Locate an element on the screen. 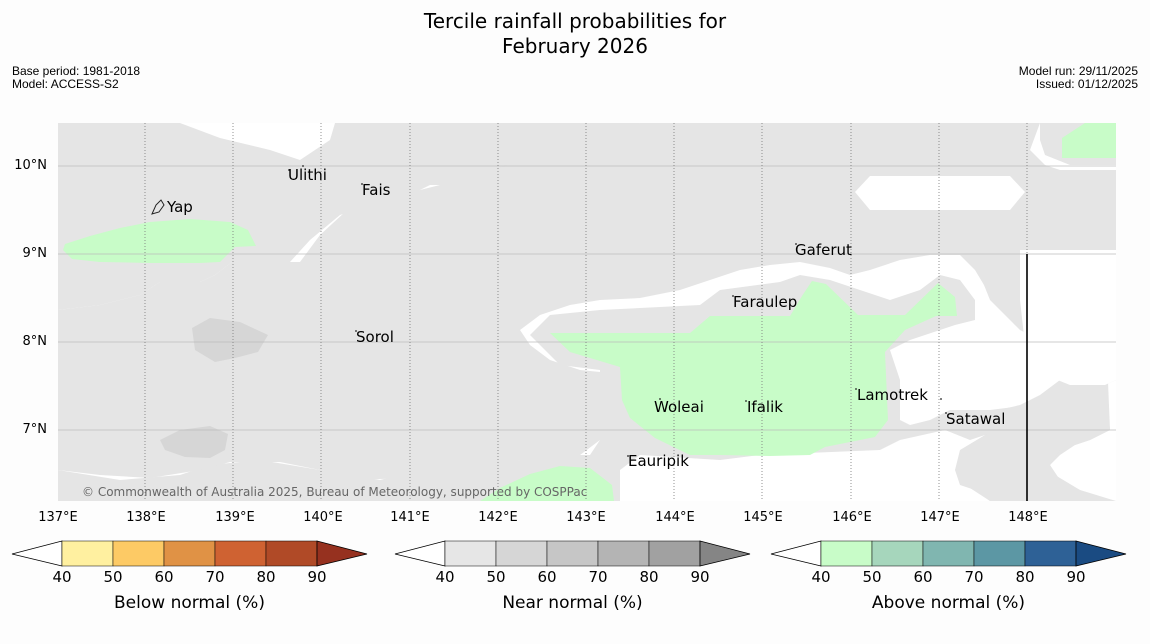 This screenshot has height=644, width=1150. place-label-faraulep: Faraulep is located at coordinates (765, 302).